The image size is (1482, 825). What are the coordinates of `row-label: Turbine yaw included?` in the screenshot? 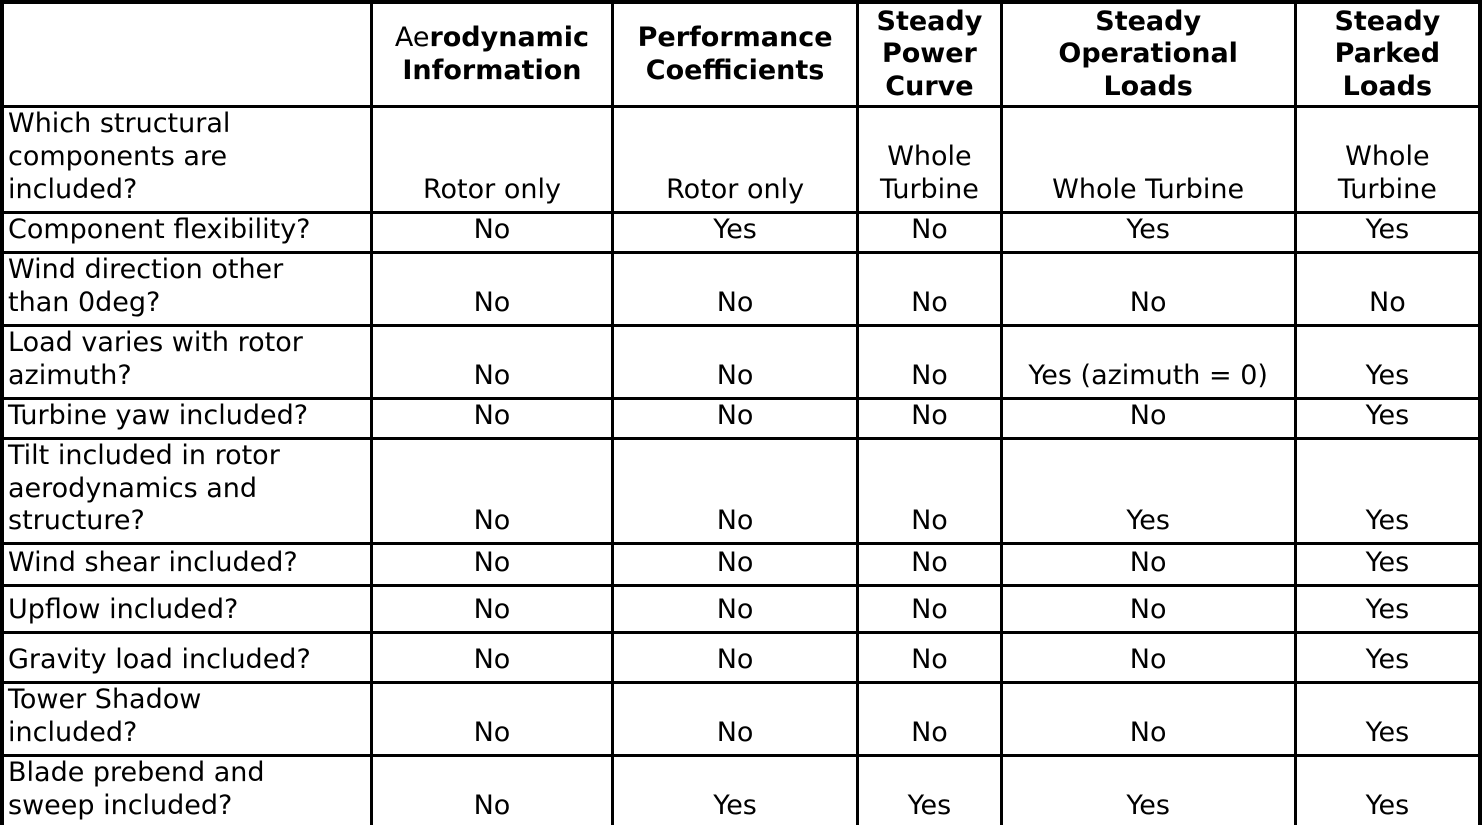 It's located at (186, 418).